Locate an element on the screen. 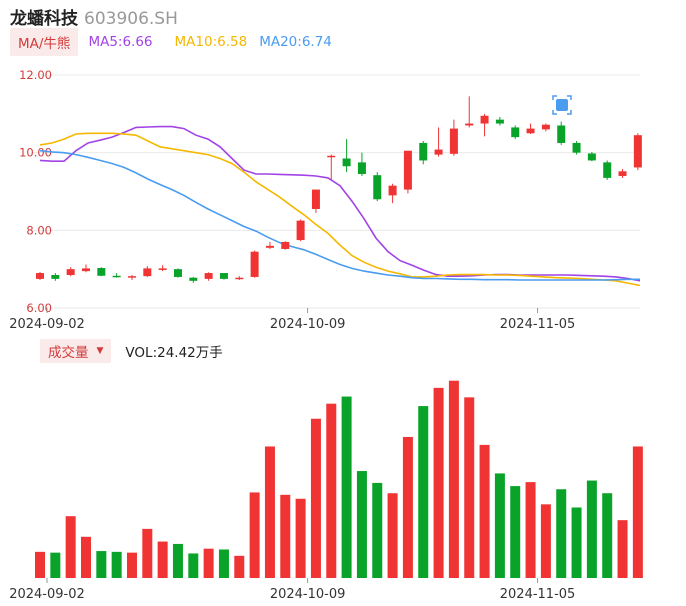  marker-body is located at coordinates (562, 105).